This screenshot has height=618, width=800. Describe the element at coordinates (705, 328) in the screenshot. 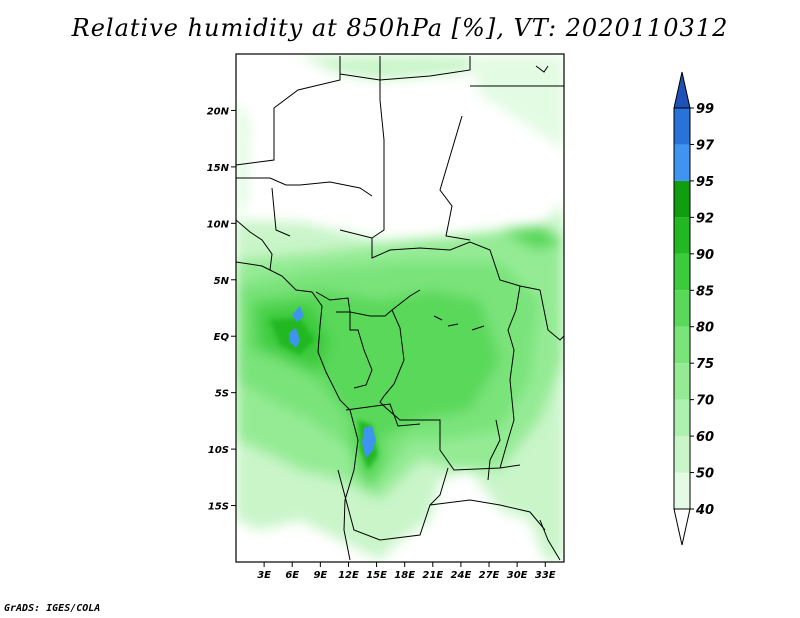

I see `colorbar-label: 80` at that location.